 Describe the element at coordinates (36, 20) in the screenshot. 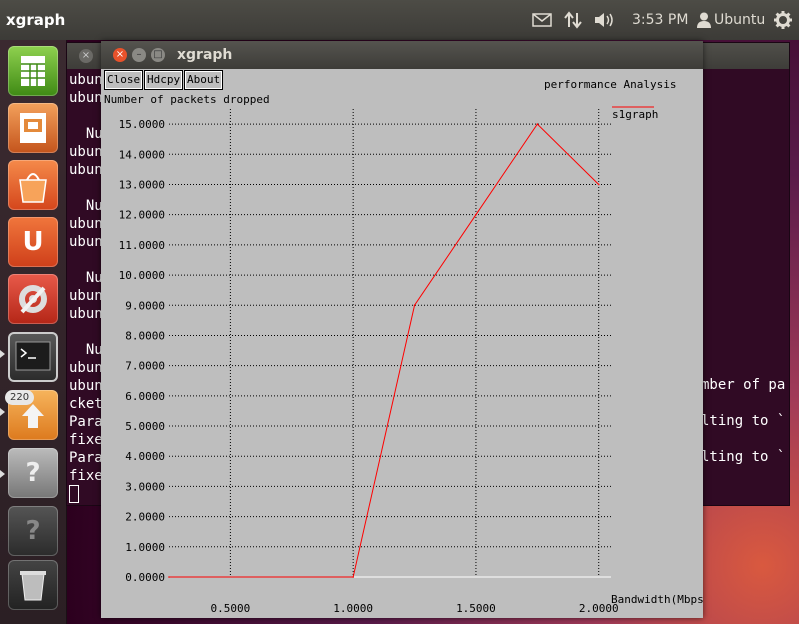

I see `active-app-title: xgraph` at that location.